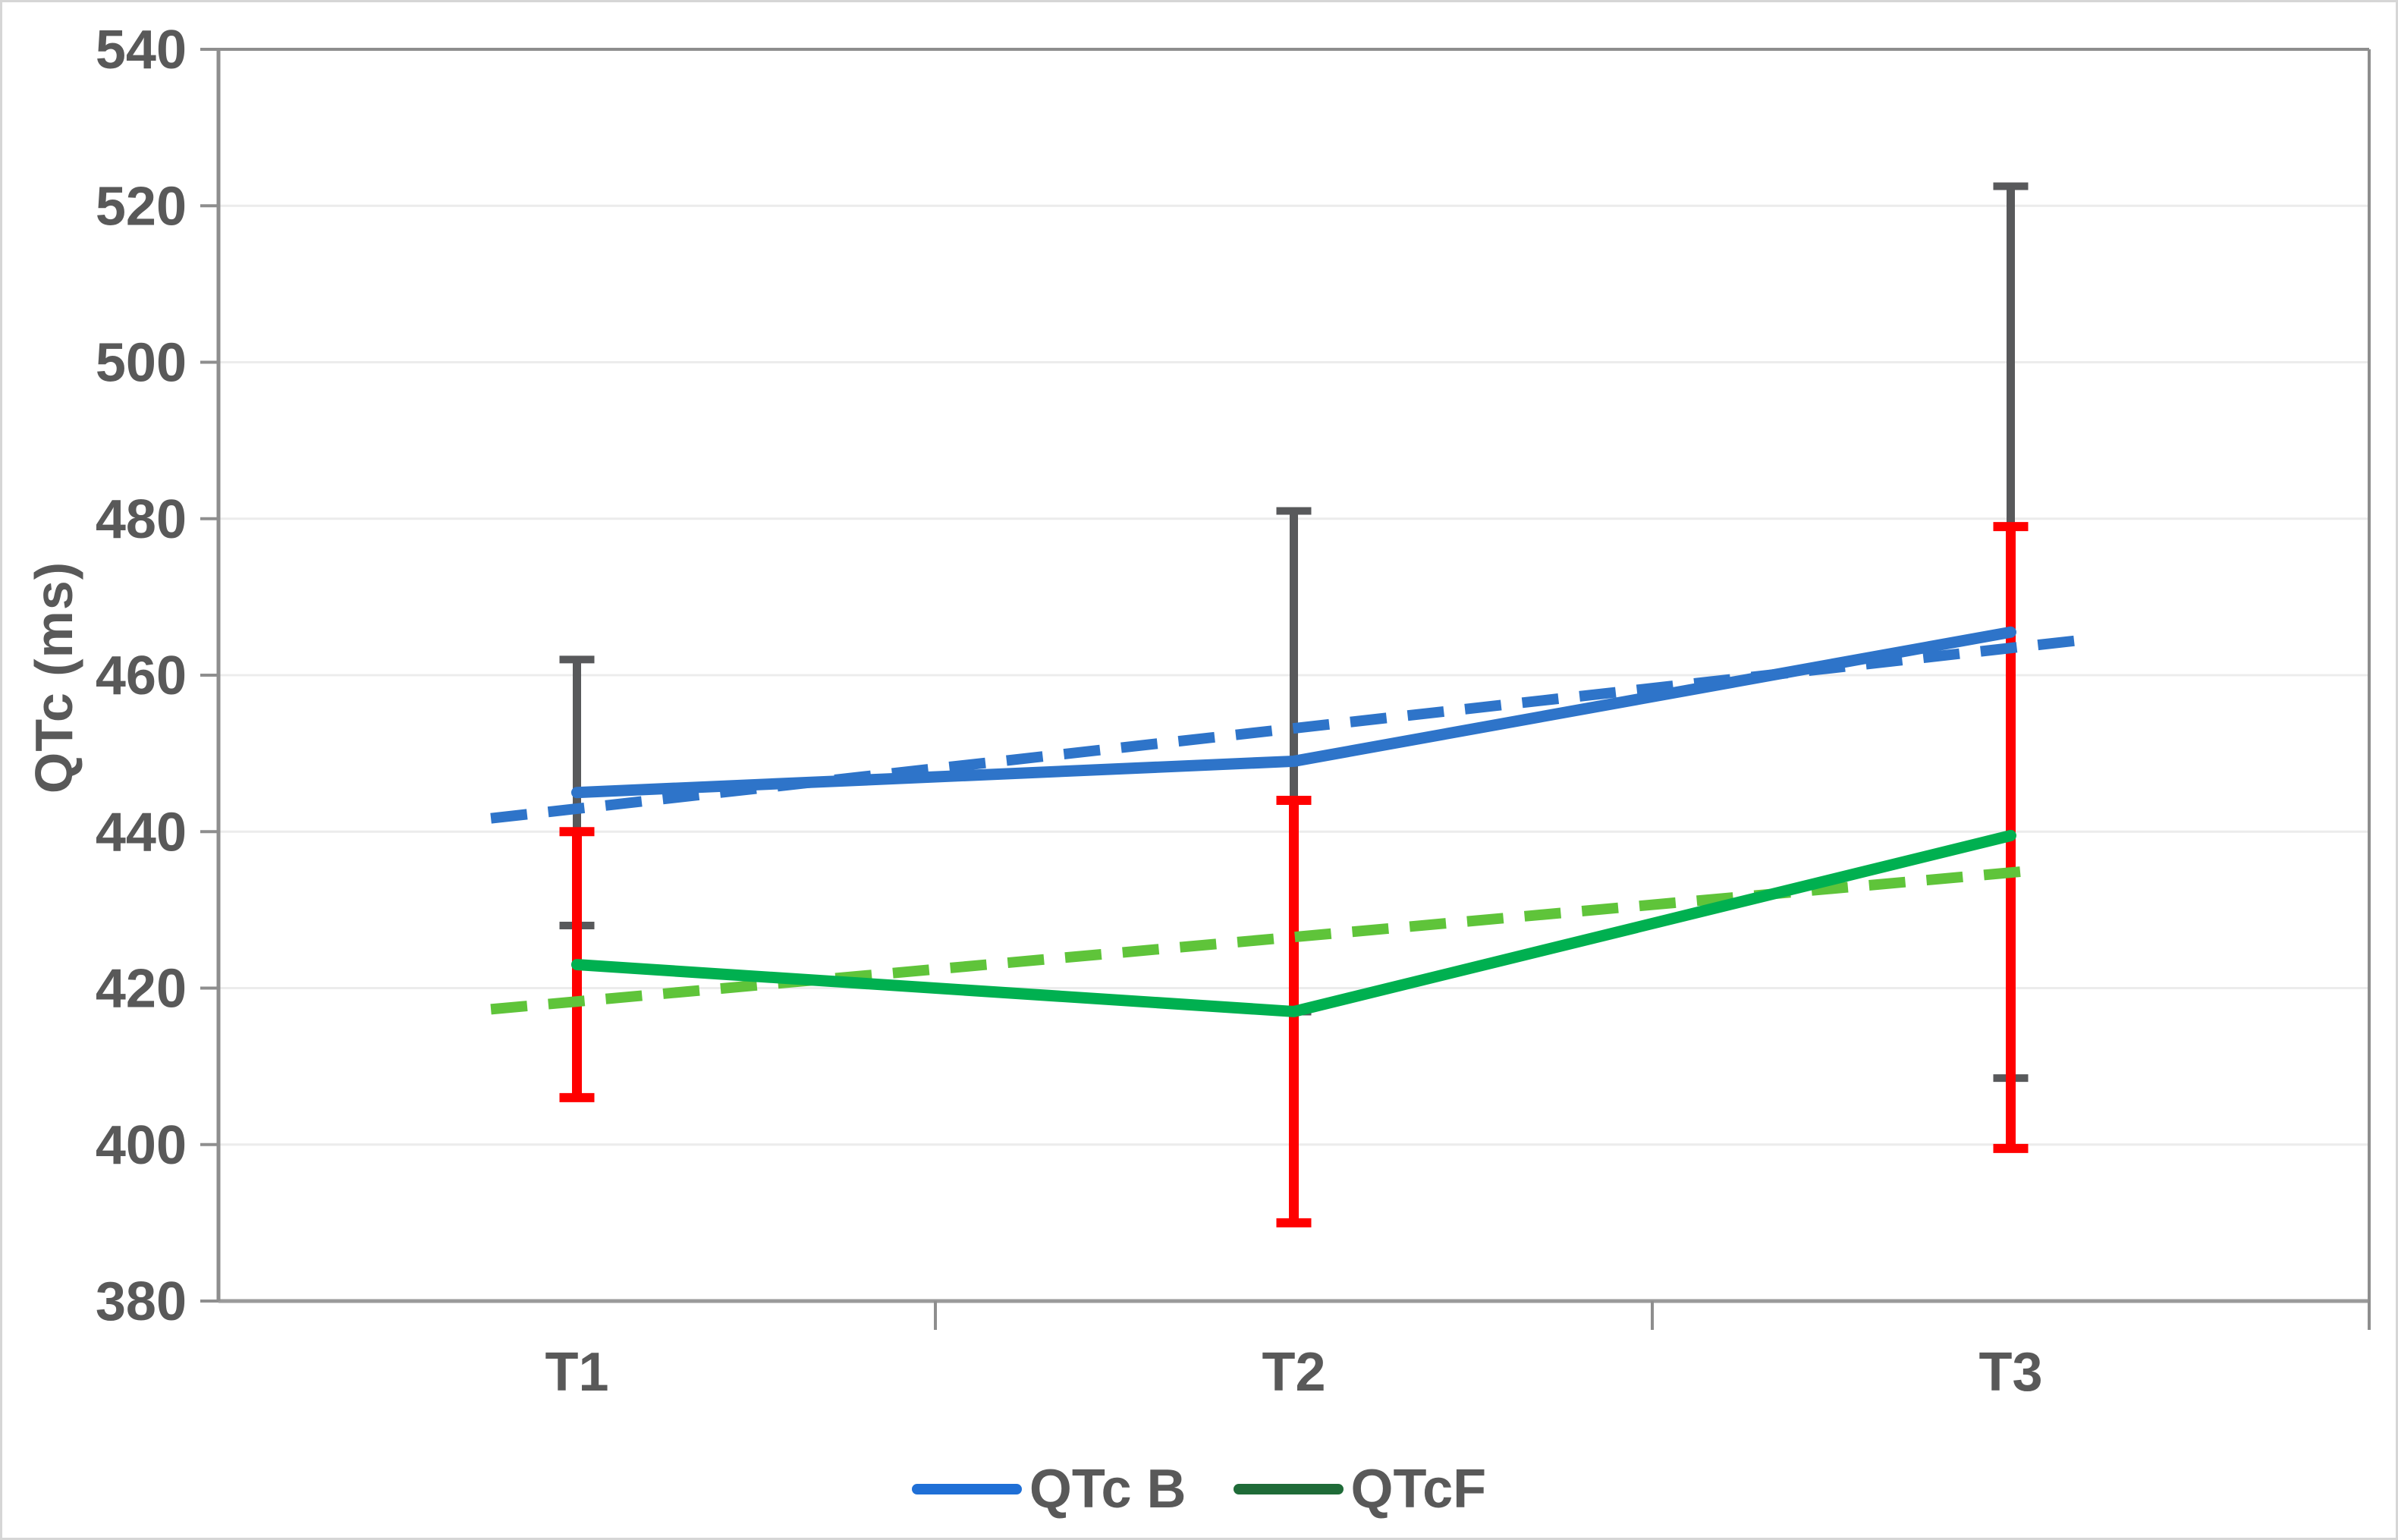  Describe the element at coordinates (141, 1301) in the screenshot. I see `y-tick-label: 380` at that location.